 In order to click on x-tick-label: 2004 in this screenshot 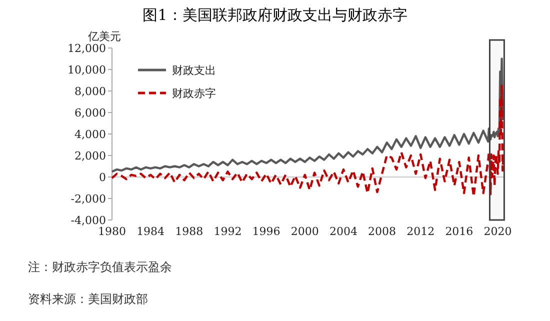, I will do `click(343, 231)`.